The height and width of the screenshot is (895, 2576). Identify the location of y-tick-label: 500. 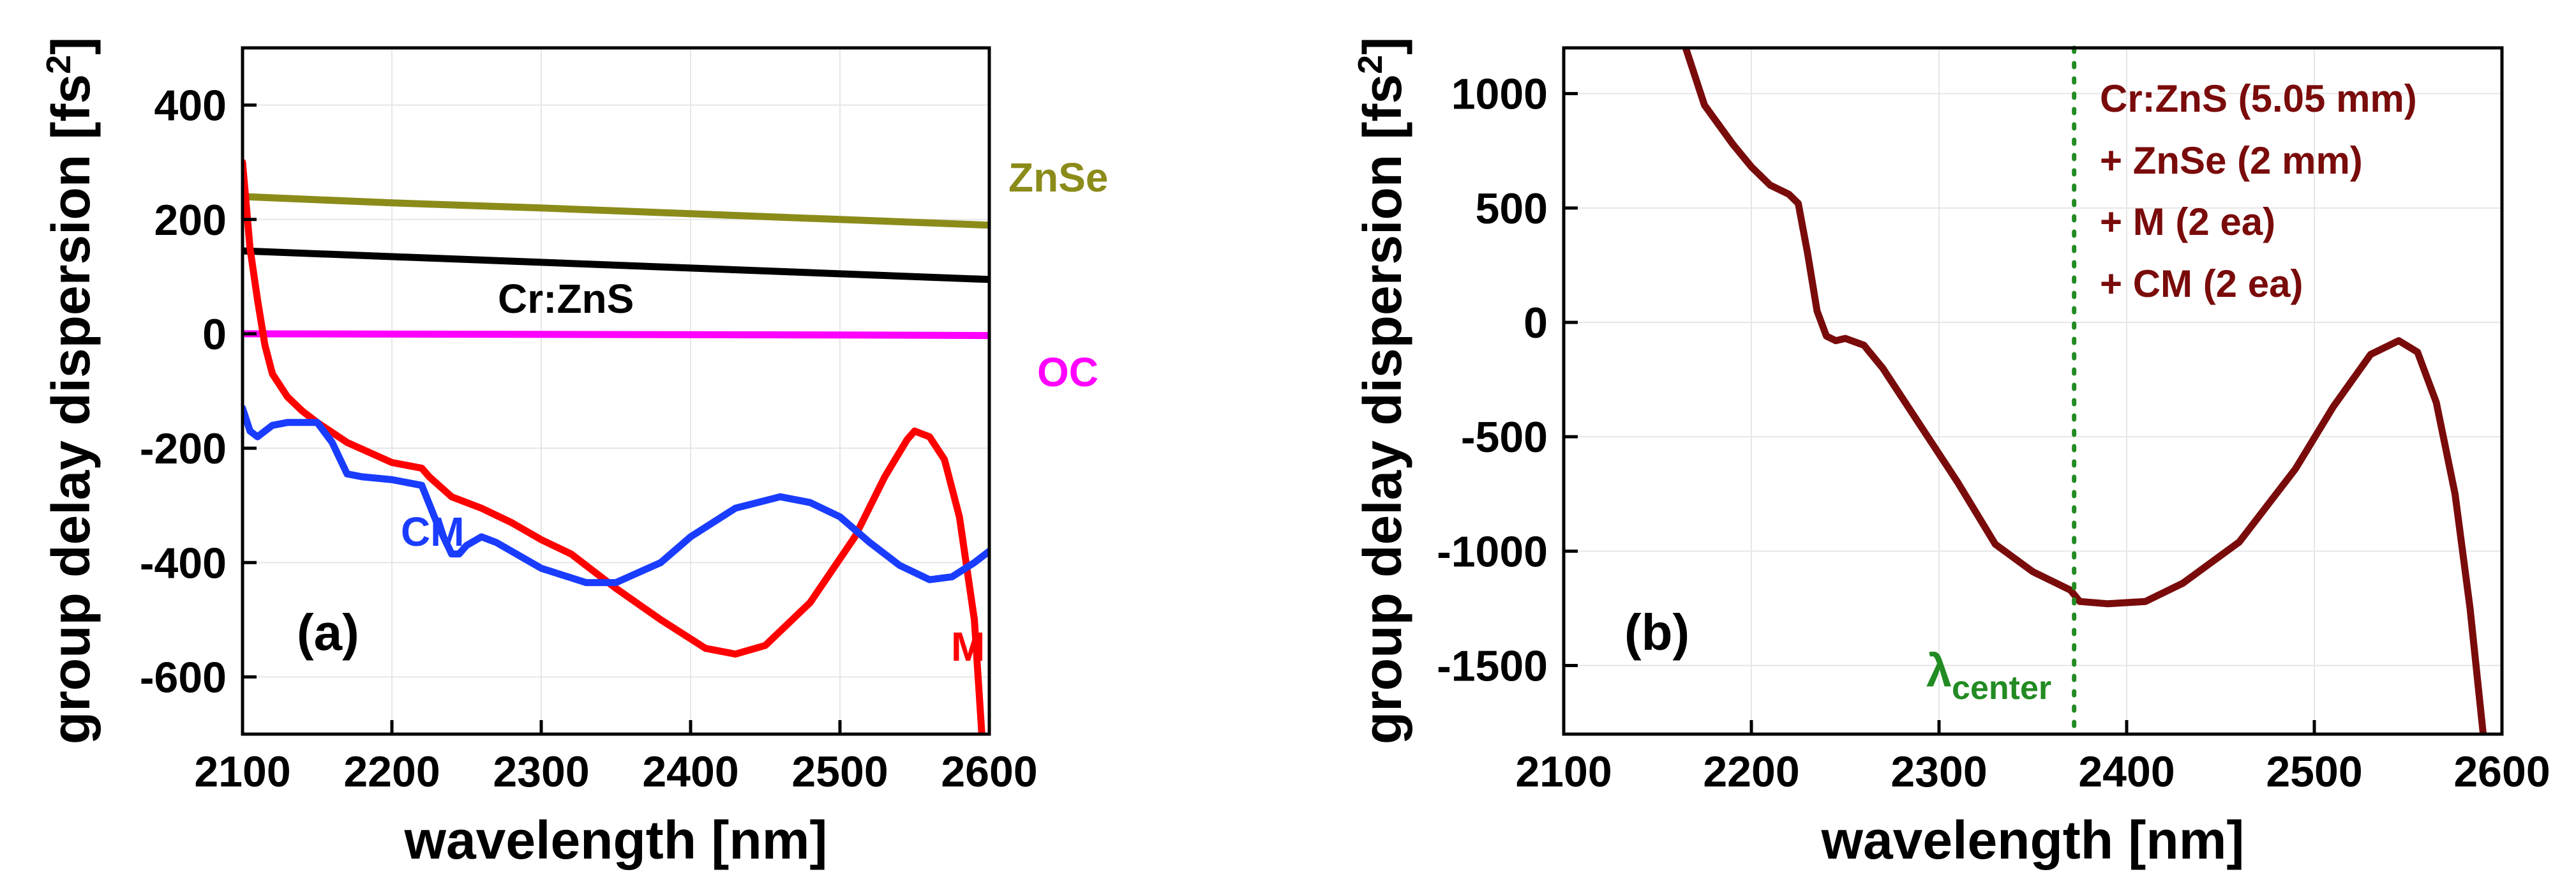
(1512, 208).